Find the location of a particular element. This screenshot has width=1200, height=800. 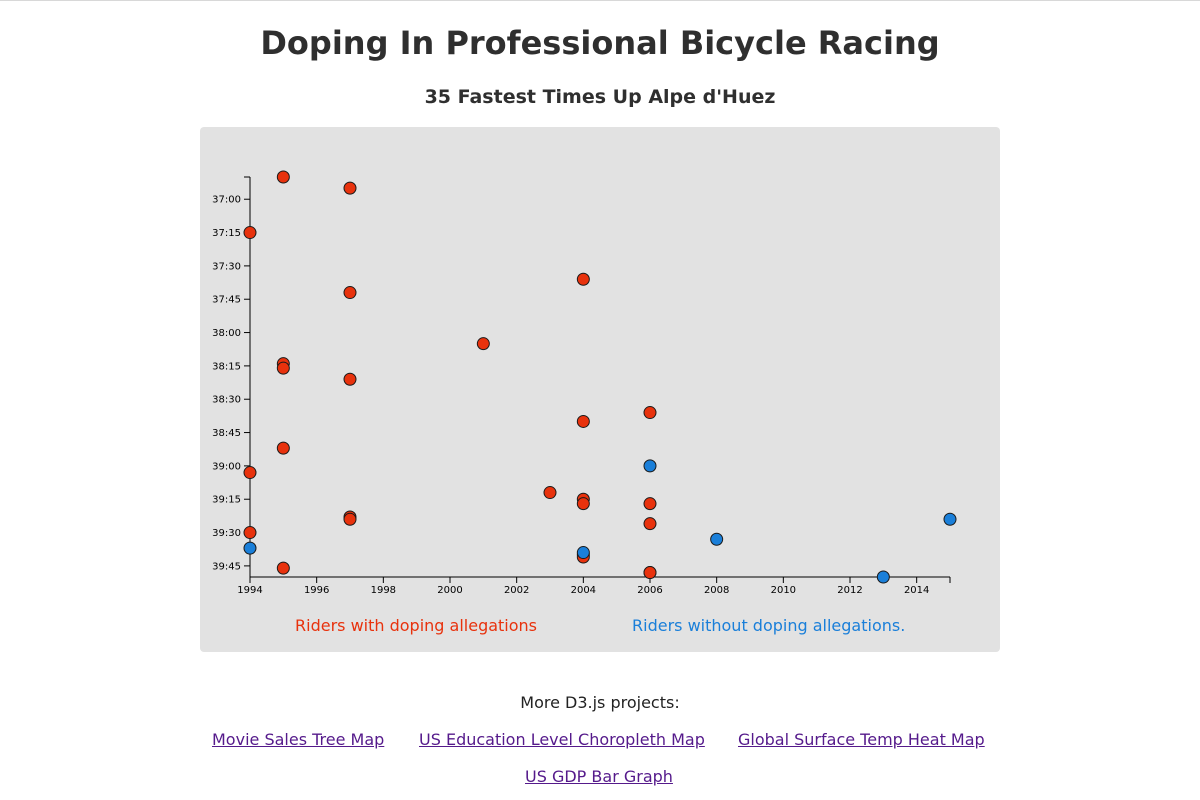

top-divider is located at coordinates (600, 0).